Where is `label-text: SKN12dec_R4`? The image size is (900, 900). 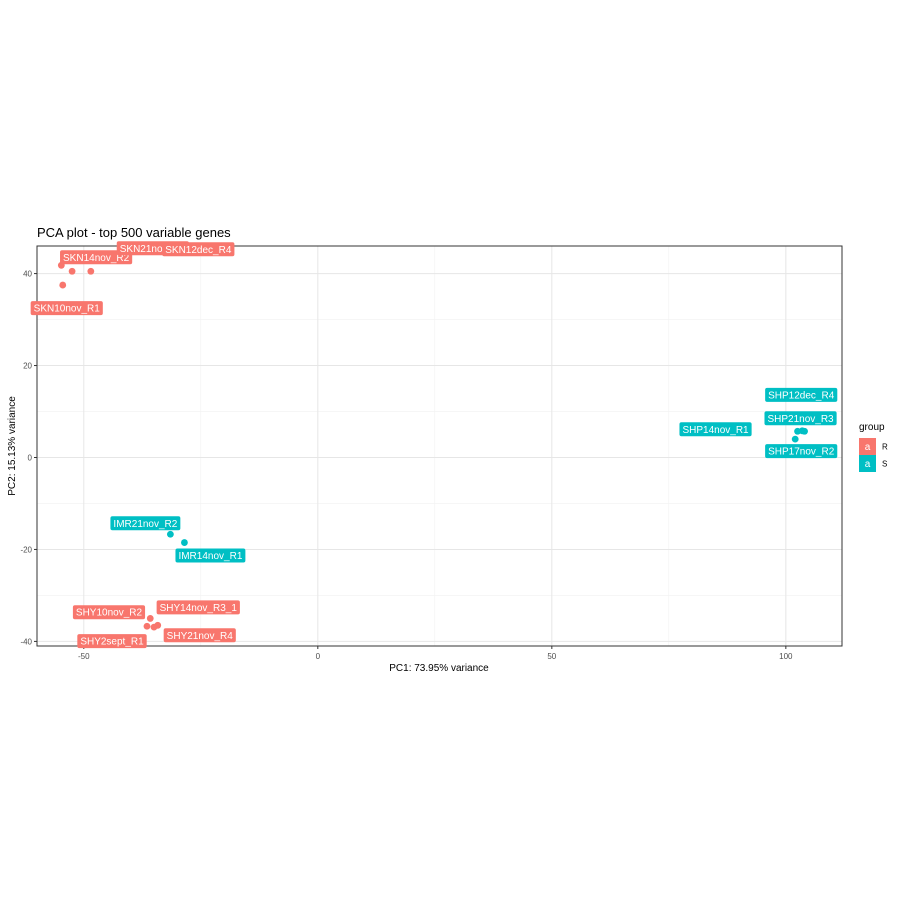
label-text: SKN12dec_R4 is located at coordinates (198, 250).